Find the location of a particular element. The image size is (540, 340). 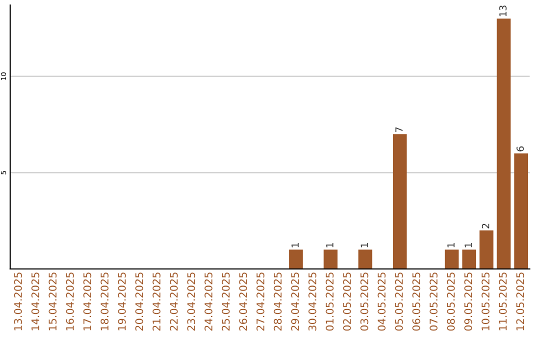

x-tick-label: 05.05.2025 is located at coordinates (399, 301).